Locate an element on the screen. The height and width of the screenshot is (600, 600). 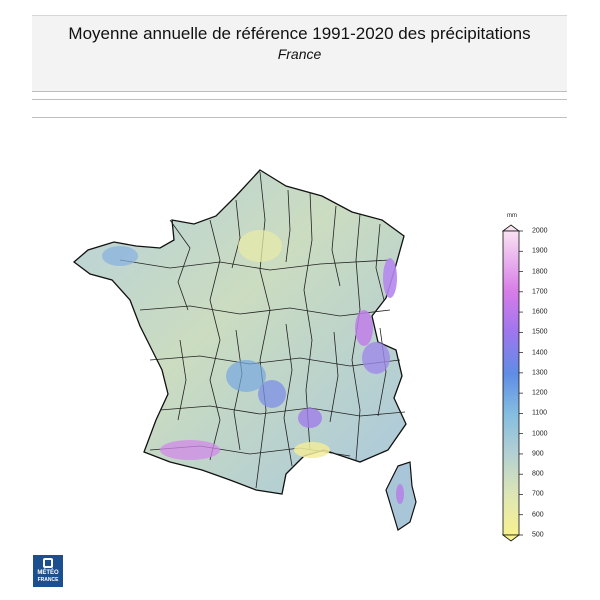
legend-tick-label: 2000 is located at coordinates (540, 231).